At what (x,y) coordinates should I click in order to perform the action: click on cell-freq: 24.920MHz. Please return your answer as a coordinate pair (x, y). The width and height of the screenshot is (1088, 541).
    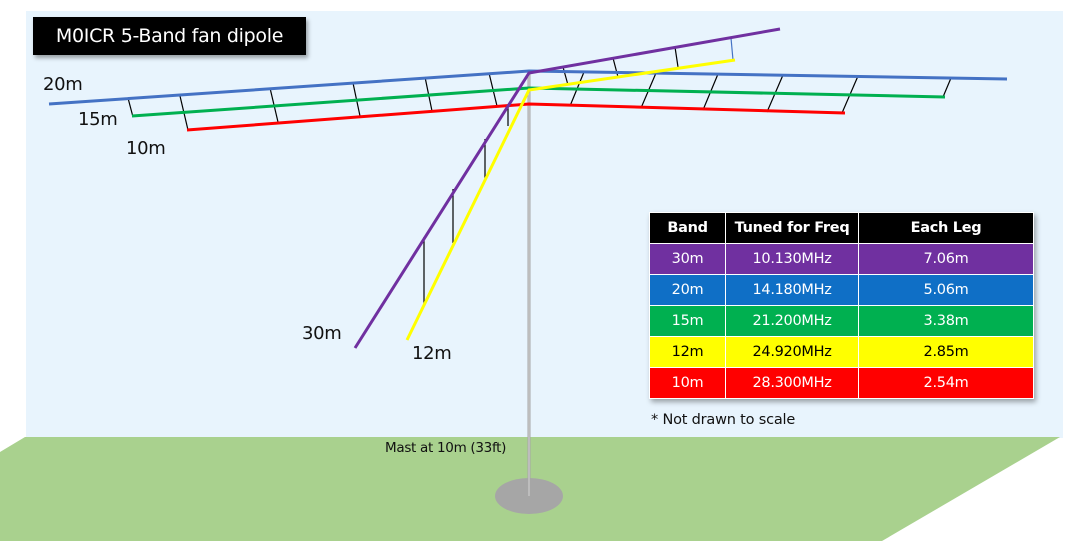
    Looking at the image, I should click on (792, 352).